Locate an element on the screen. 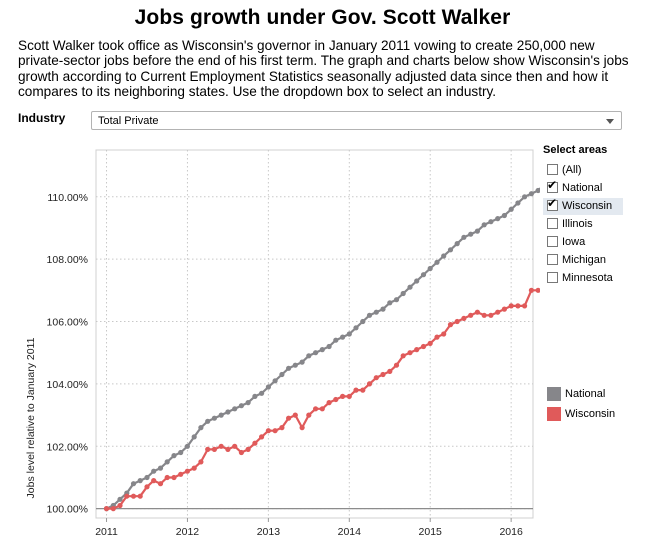 This screenshot has height=539, width=645. checkbox-wisconsin: ✔ is located at coordinates (552, 203).